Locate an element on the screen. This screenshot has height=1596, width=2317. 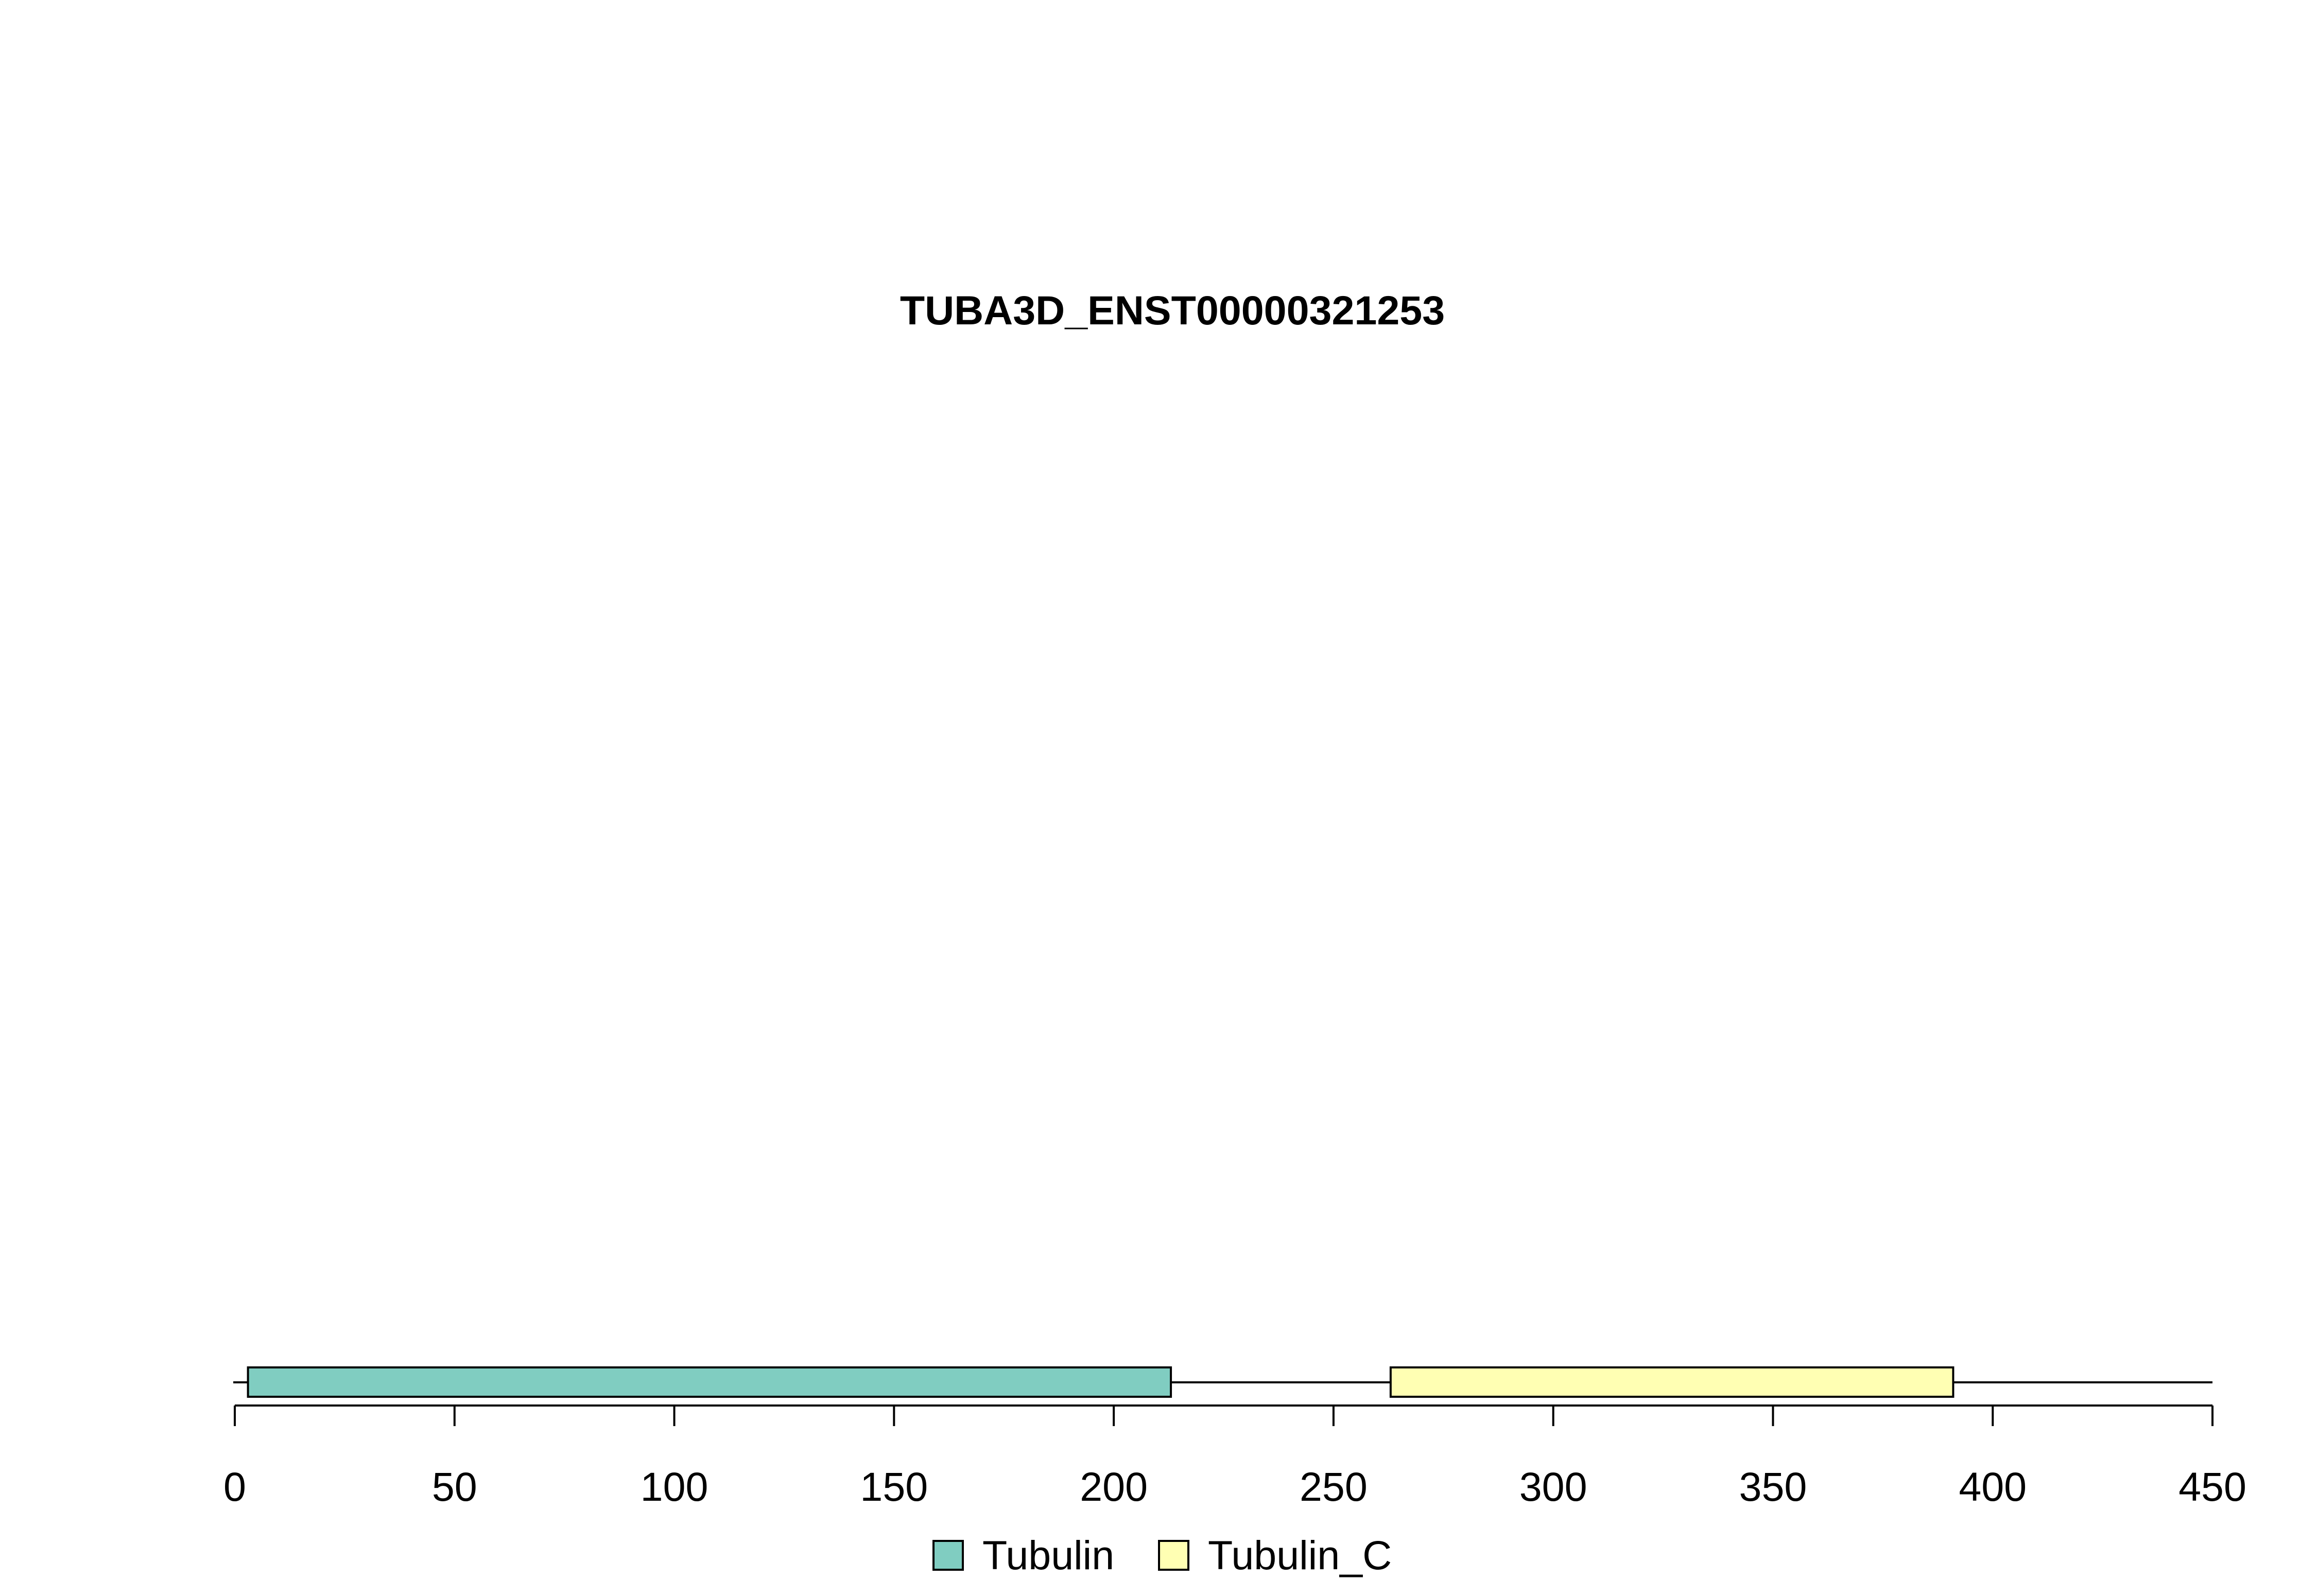
x-tick-label: 400 is located at coordinates (1993, 1487).